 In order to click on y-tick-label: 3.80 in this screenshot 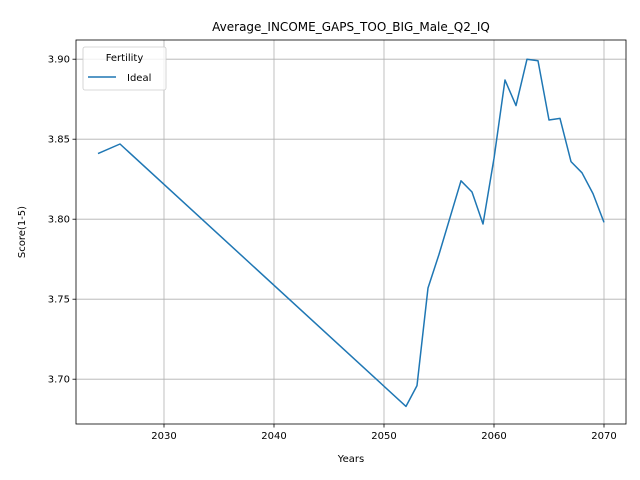, I will do `click(59, 220)`.